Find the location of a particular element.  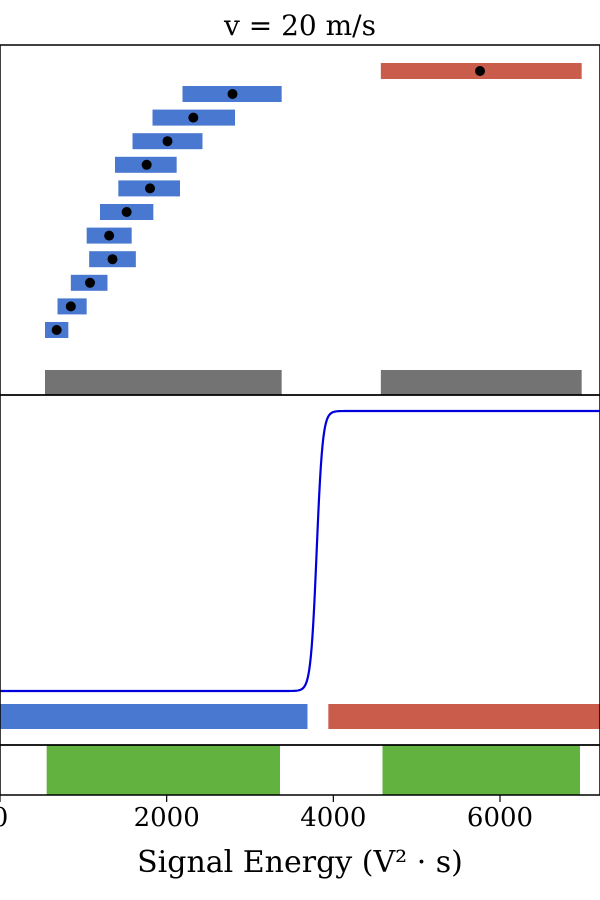

bottom-panel is located at coordinates (313, 770).